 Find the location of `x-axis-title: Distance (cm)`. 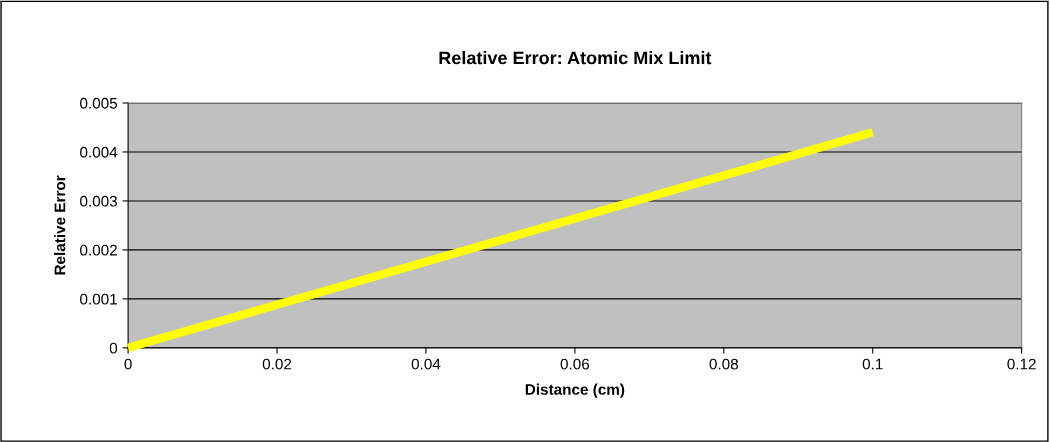

x-axis-title: Distance (cm) is located at coordinates (575, 390).